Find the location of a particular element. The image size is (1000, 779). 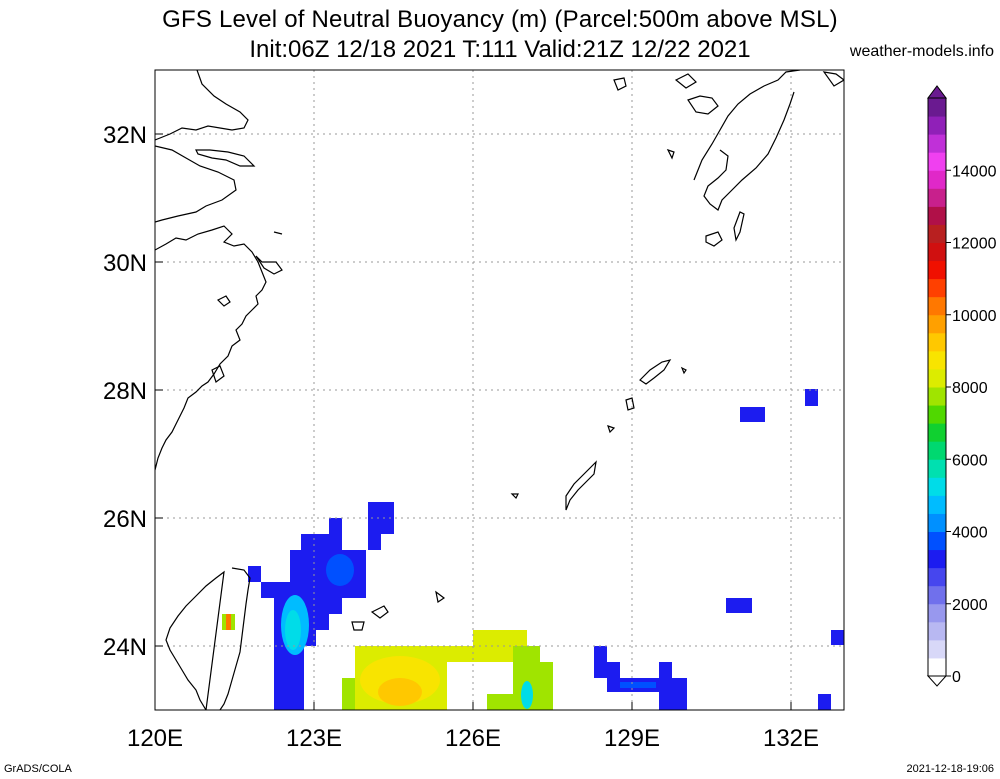

x-tick-label: 120E is located at coordinates (155, 738).